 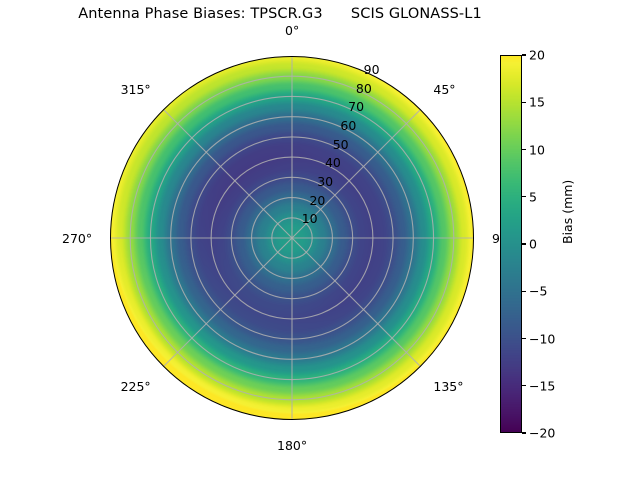 What do you see at coordinates (348, 125) in the screenshot?
I see `polar-r-ticklabel: 60` at bounding box center [348, 125].